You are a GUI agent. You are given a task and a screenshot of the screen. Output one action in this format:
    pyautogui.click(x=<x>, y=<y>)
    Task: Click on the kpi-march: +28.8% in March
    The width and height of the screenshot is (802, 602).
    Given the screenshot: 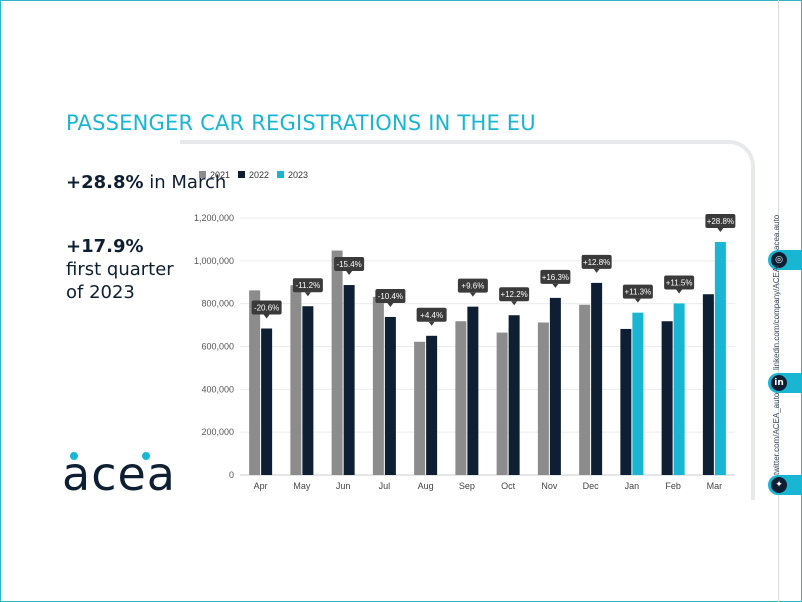 What is the action you would take?
    pyautogui.click(x=146, y=182)
    